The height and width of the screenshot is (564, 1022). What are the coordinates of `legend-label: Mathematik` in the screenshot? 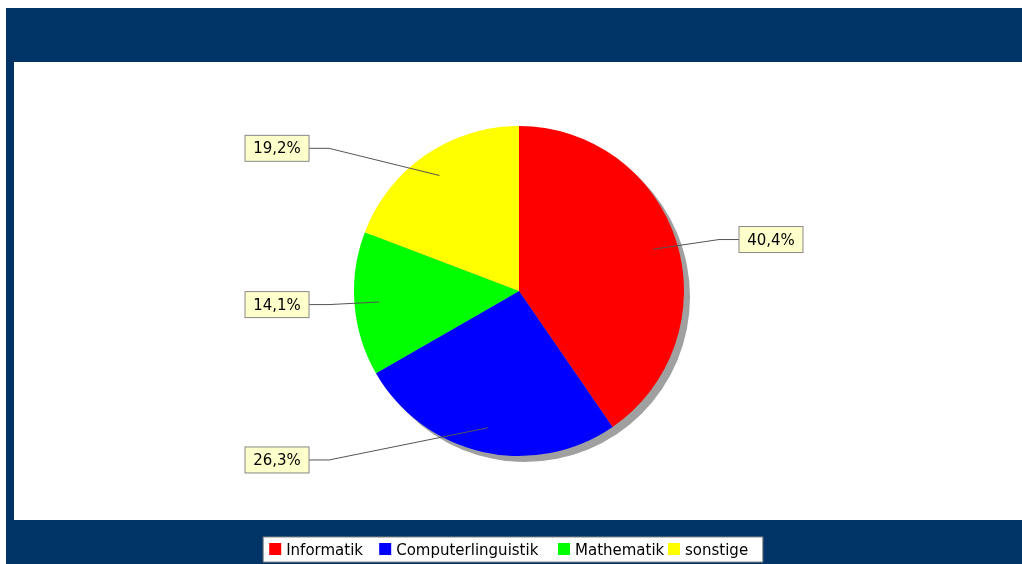 It's located at (620, 550).